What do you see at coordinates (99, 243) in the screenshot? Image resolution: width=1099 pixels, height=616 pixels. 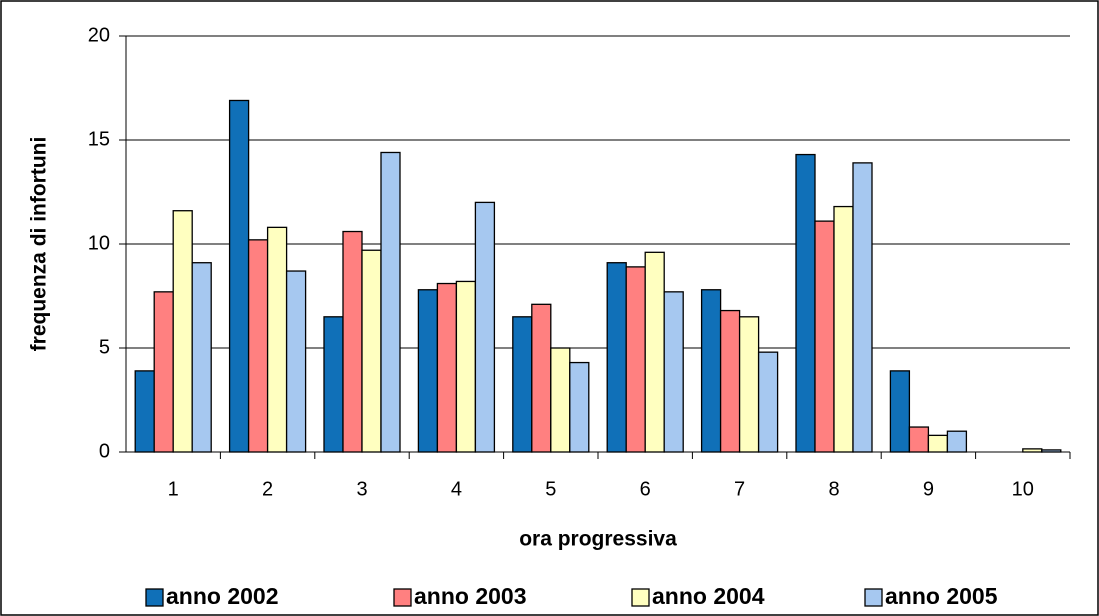 I see `y-tick-label: 10` at bounding box center [99, 243].